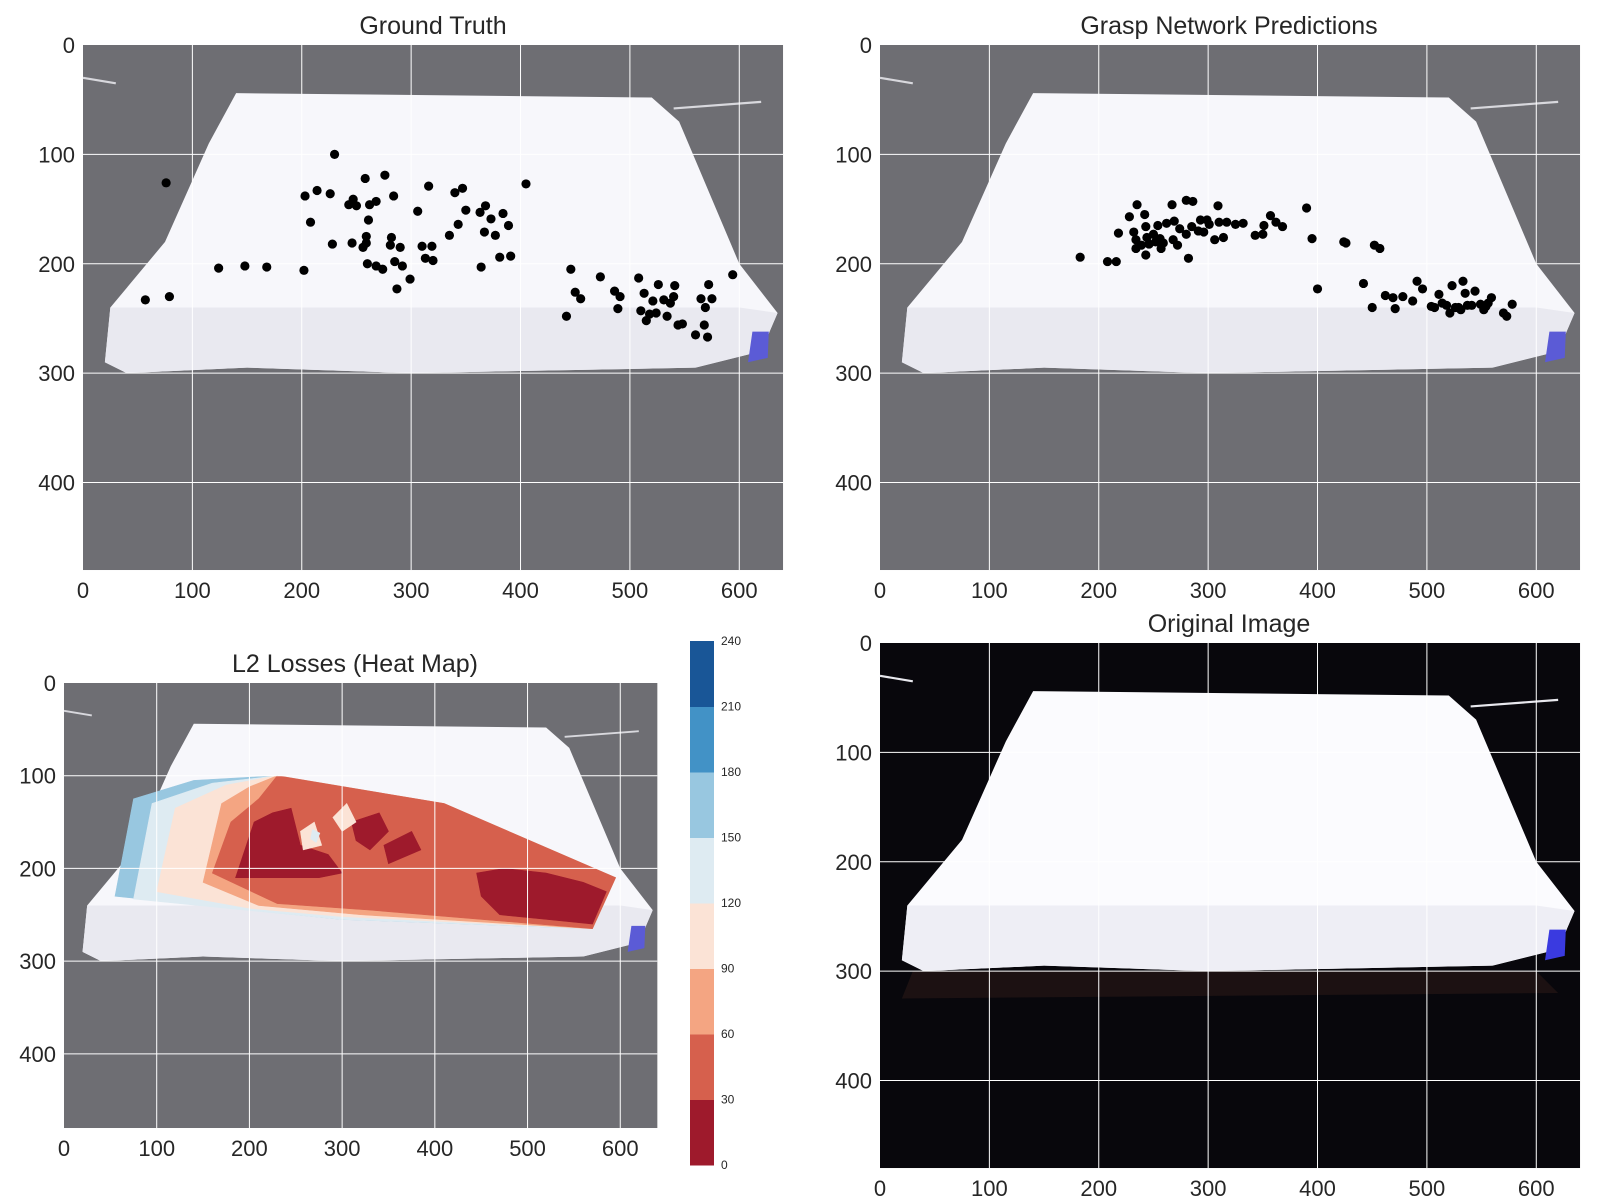 The width and height of the screenshot is (1600, 1200). I want to click on panel-title: Grasp Network Predictions, so click(1228, 26).